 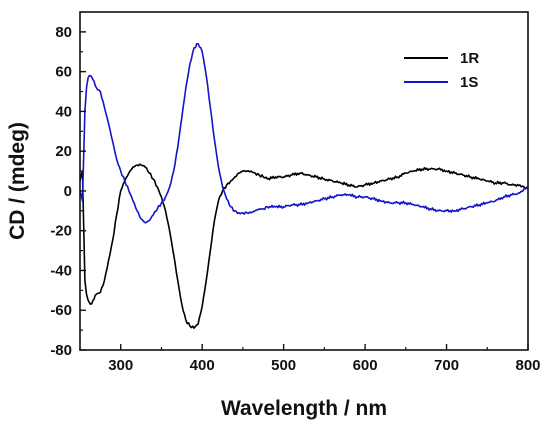 What do you see at coordinates (365, 365) in the screenshot?
I see `x-tick-label: 600` at bounding box center [365, 365].